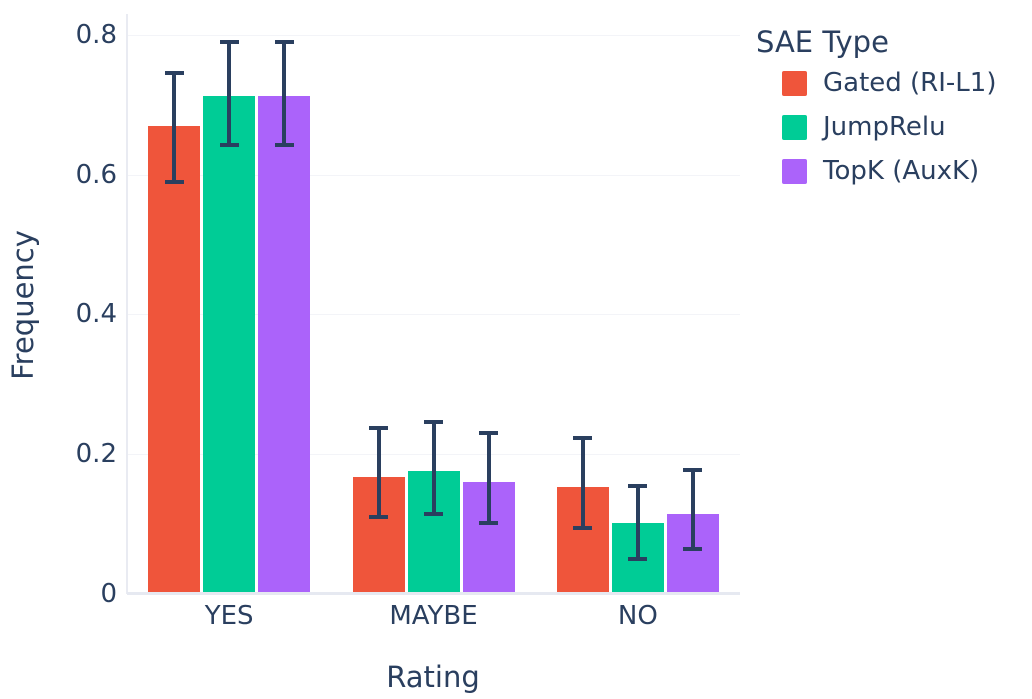 This screenshot has width=1032, height=699. What do you see at coordinates (284, 41) in the screenshot?
I see `errorbar-topk-auxk-yes-cap-top` at bounding box center [284, 41].